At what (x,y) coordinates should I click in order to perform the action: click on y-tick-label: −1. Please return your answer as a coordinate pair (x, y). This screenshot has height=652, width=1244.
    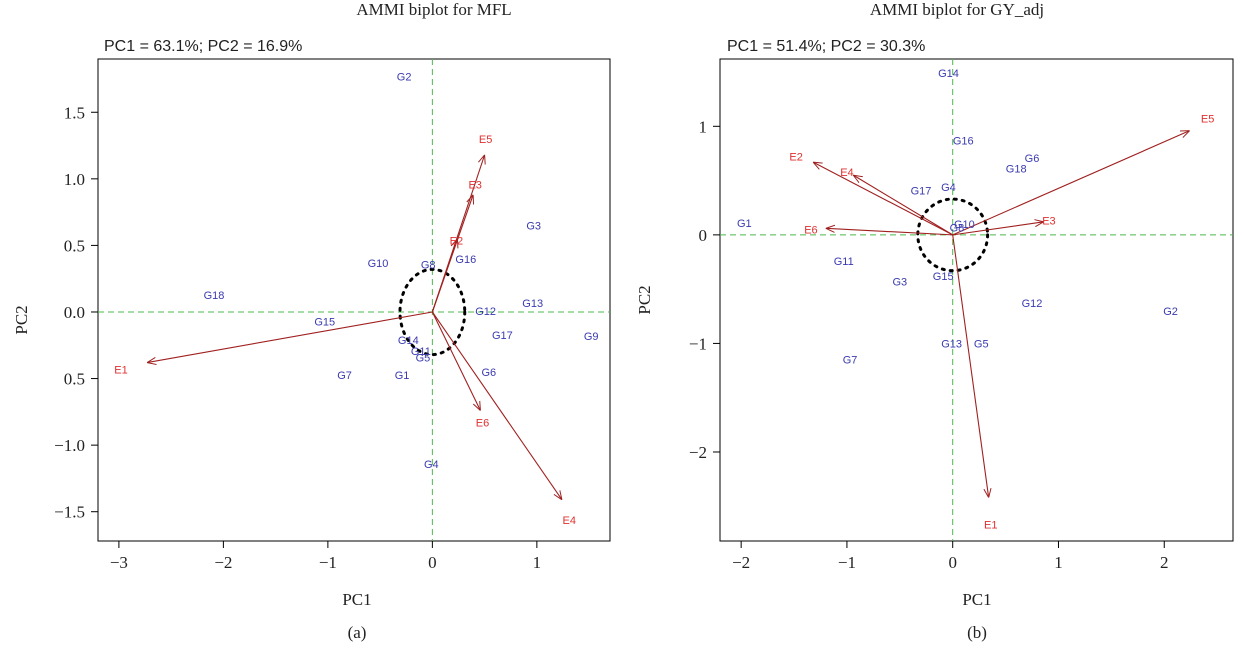
    Looking at the image, I should click on (698, 343).